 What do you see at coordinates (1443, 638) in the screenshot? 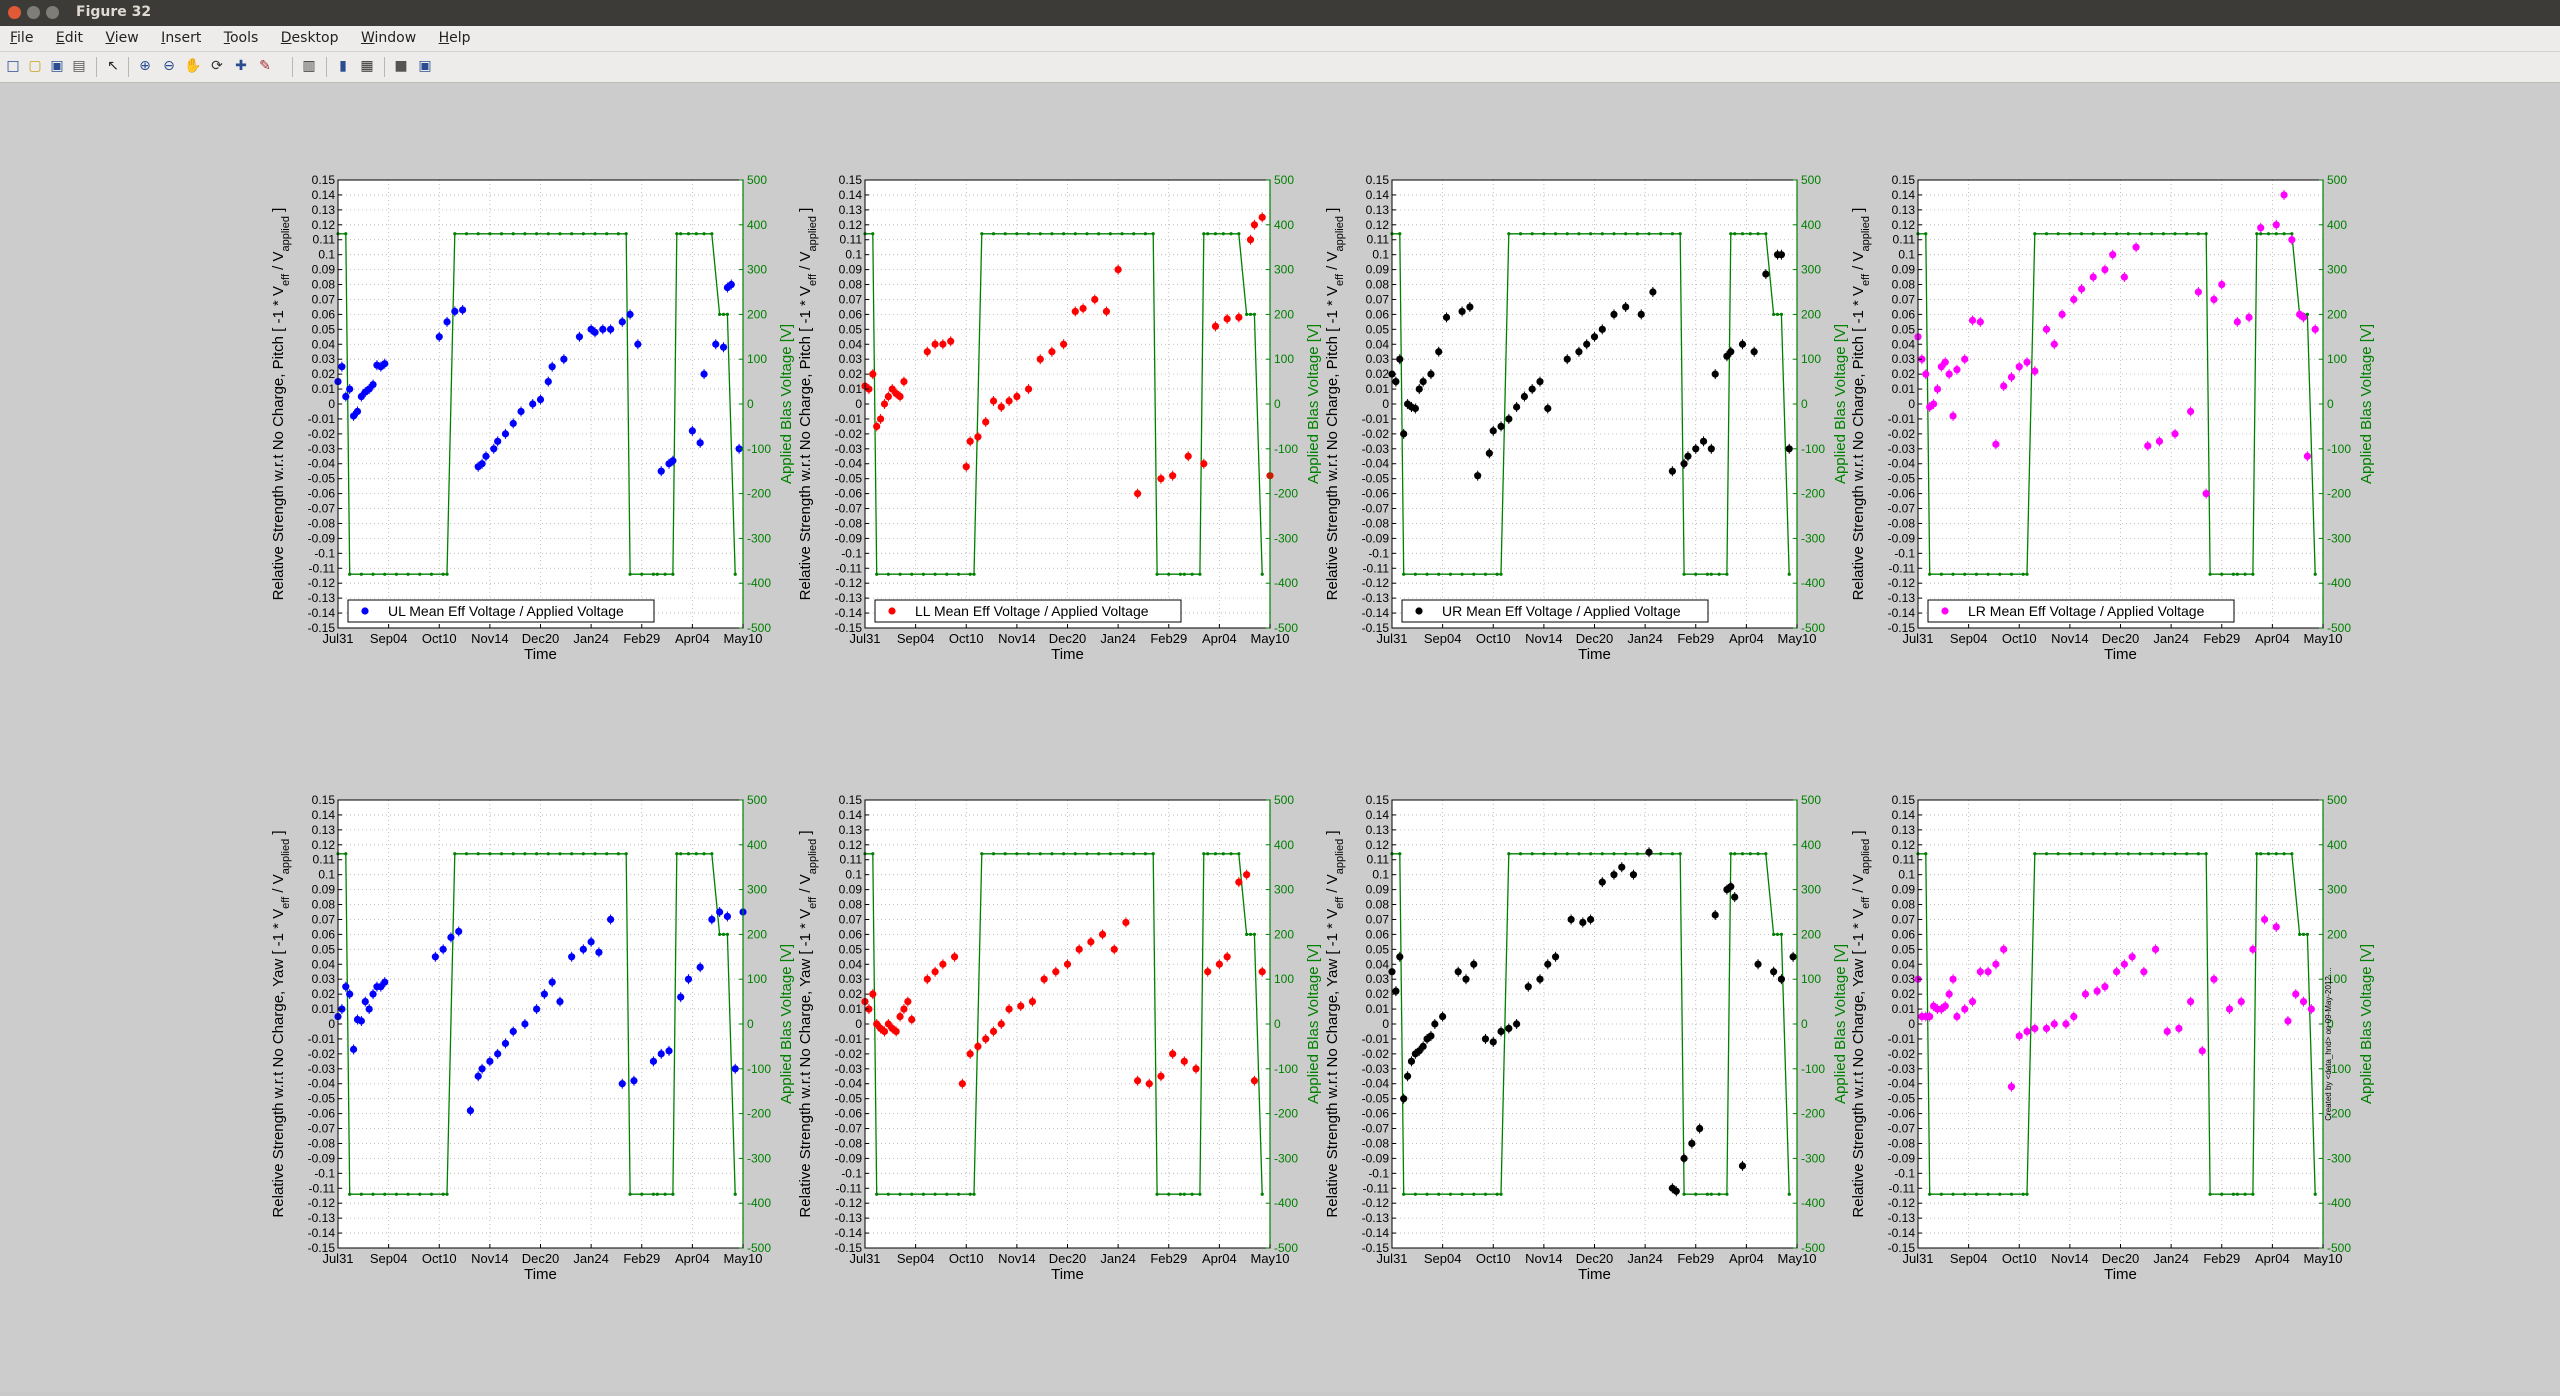
I see `x-tick-label: Sep04` at bounding box center [1443, 638].